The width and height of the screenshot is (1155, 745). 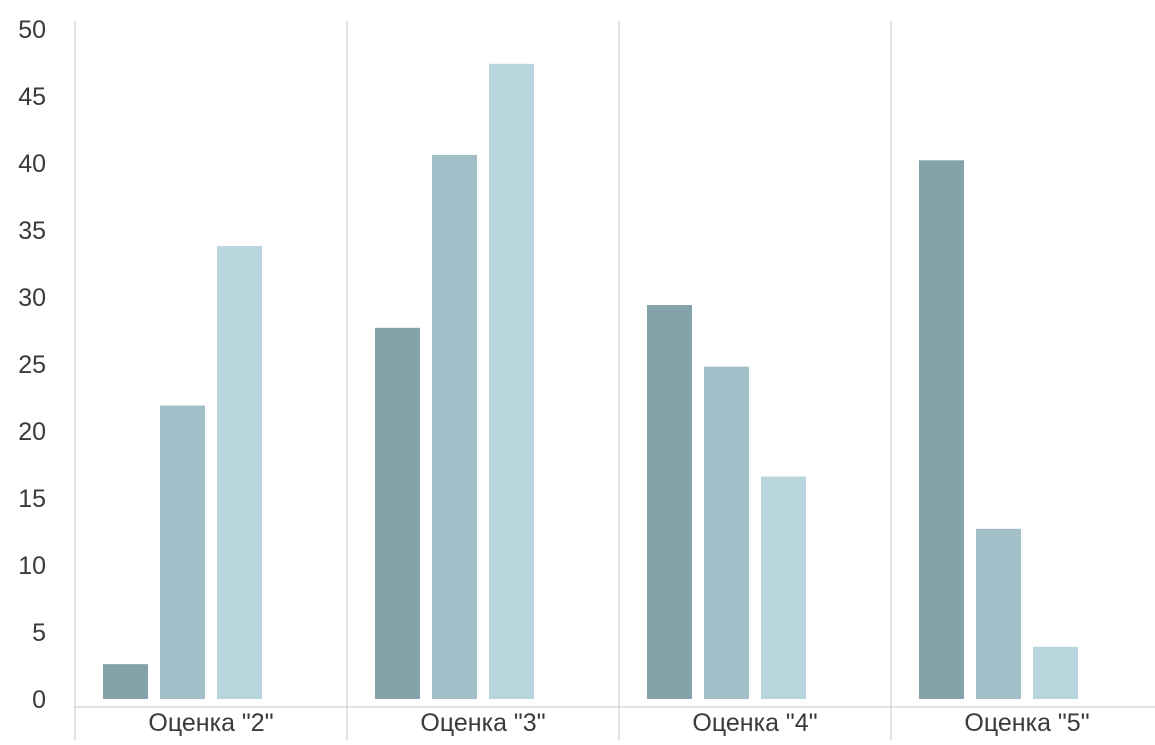 What do you see at coordinates (32, 499) in the screenshot?
I see `y-tick-label: 15` at bounding box center [32, 499].